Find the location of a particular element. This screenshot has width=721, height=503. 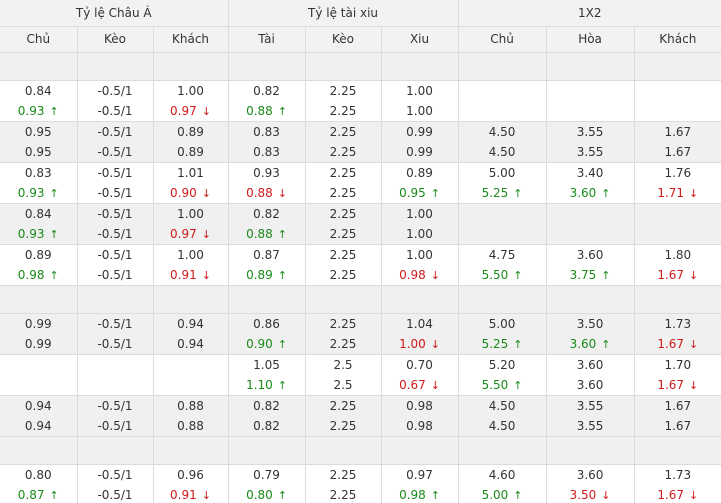

cell-over-odds: 0.87 0.89 ↑ is located at coordinates (267, 264).